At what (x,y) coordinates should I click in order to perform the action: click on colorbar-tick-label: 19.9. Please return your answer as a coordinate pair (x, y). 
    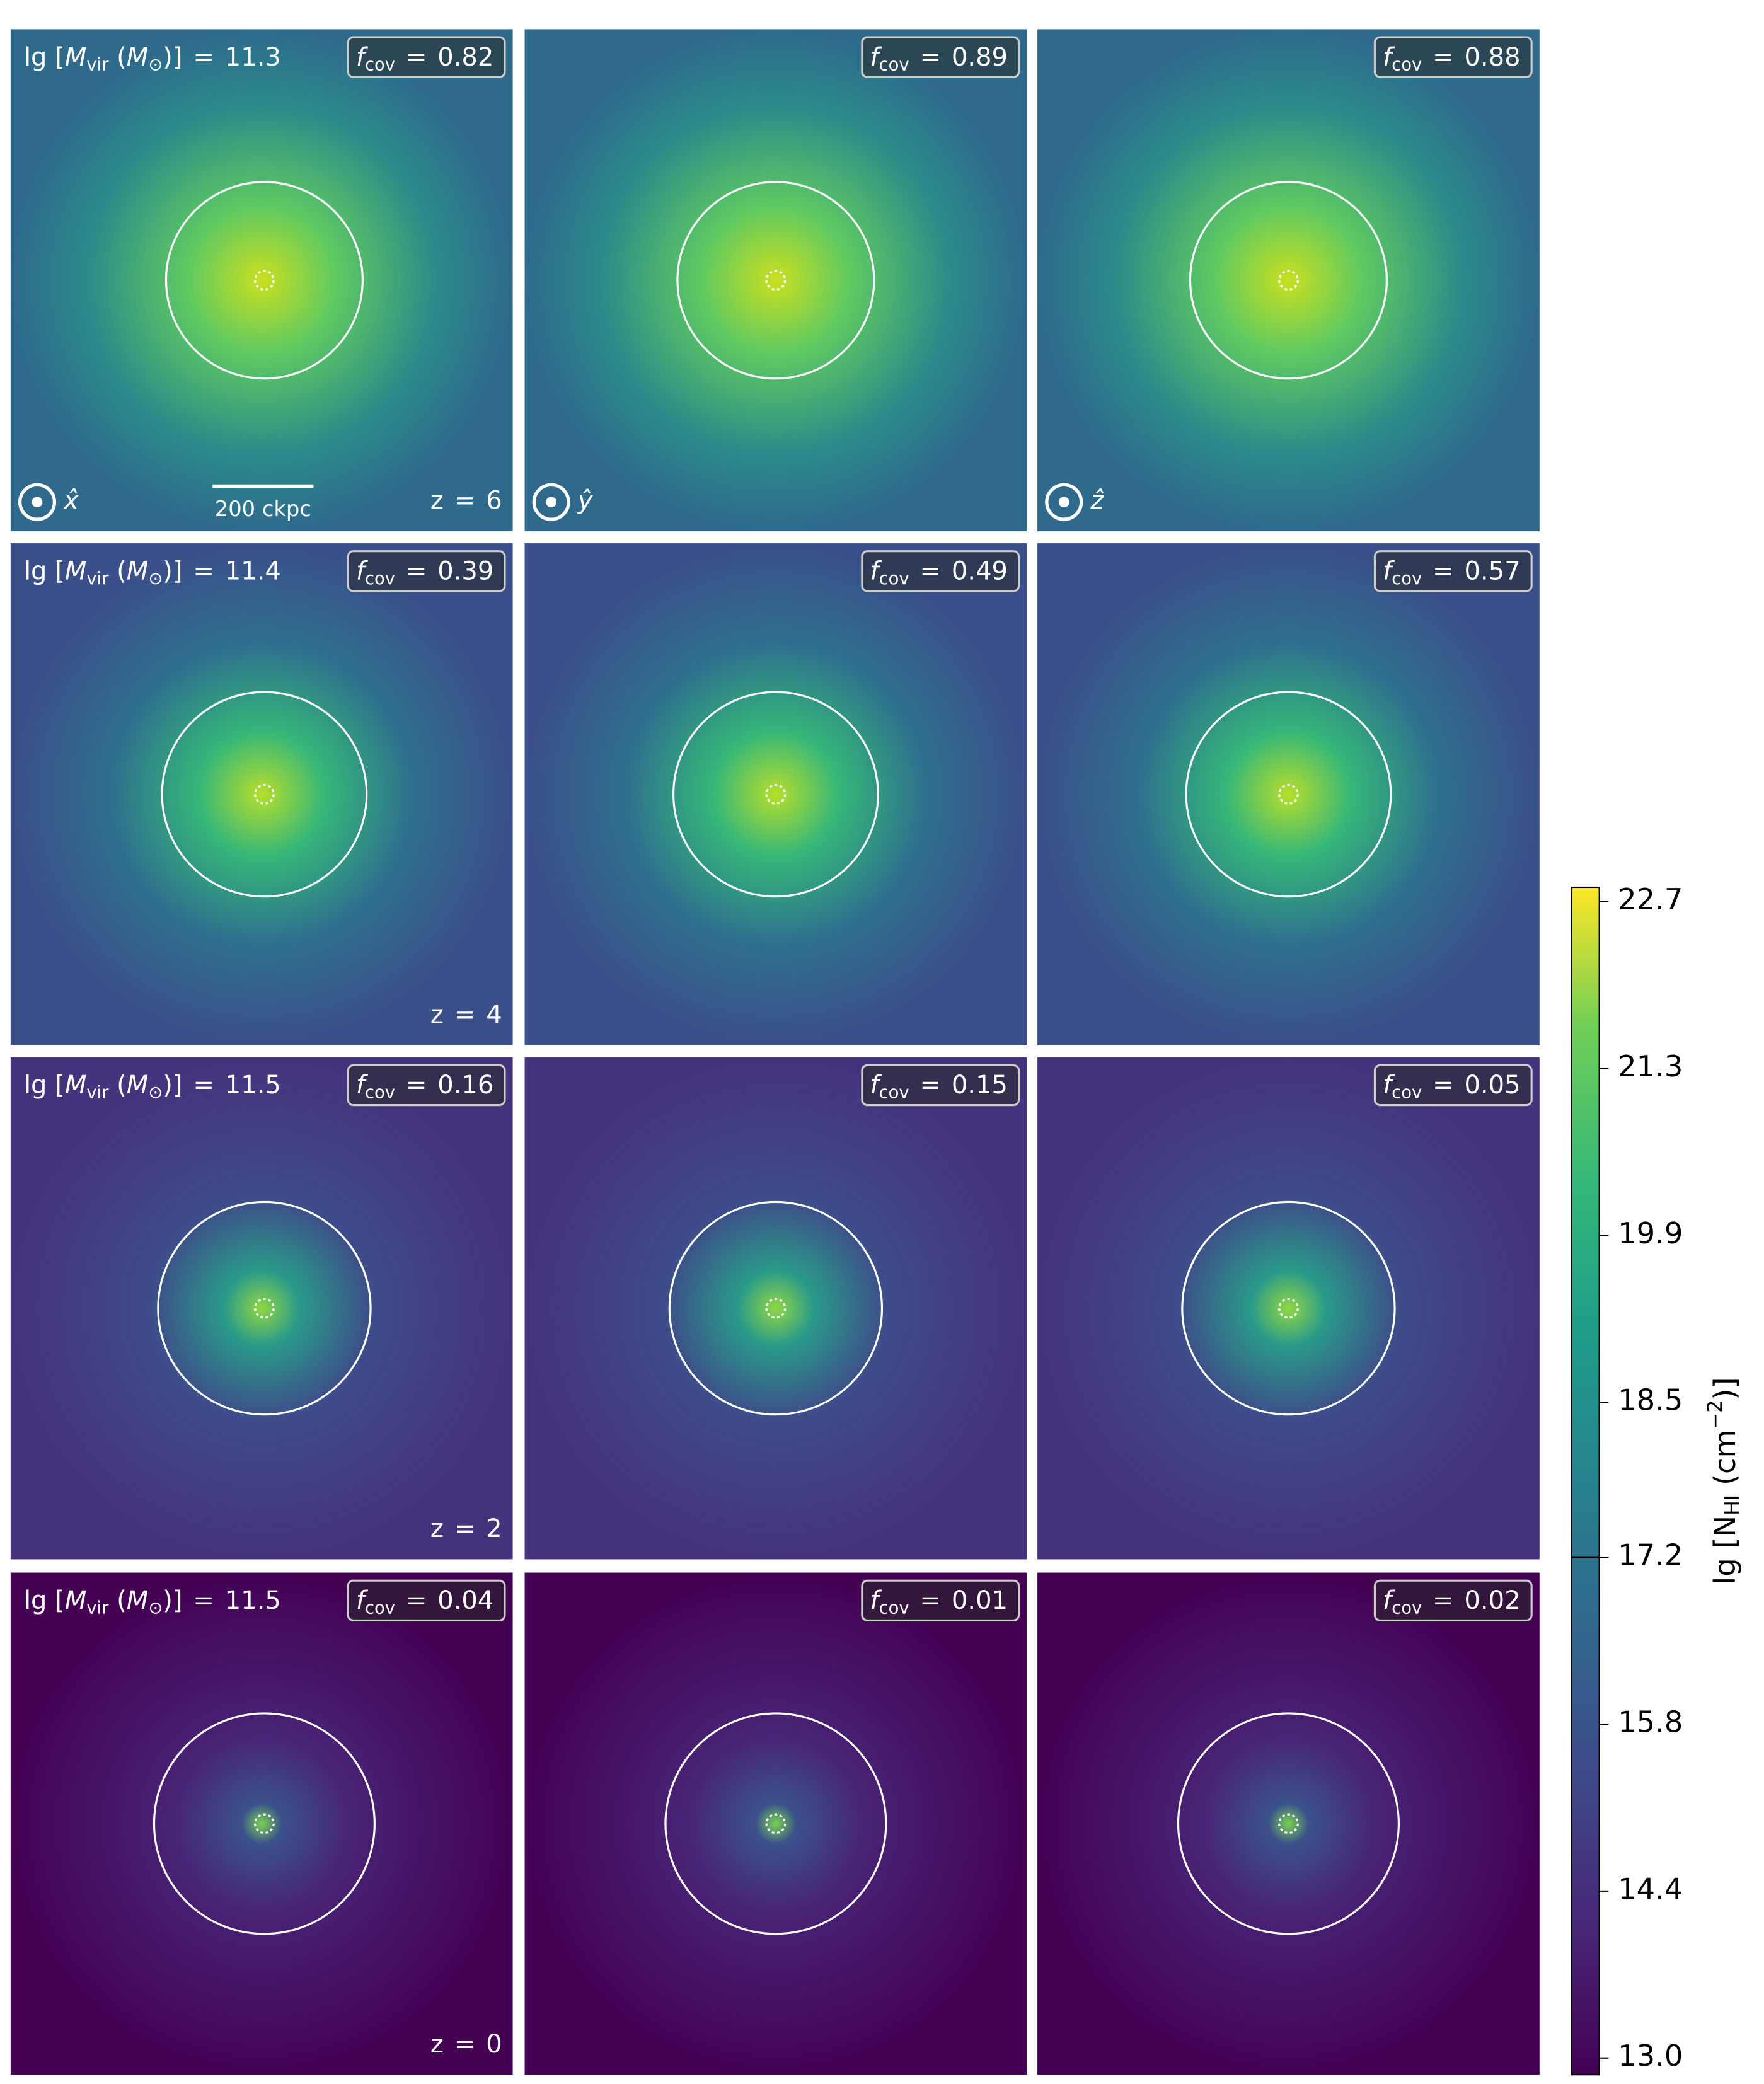
    Looking at the image, I should click on (1650, 1233).